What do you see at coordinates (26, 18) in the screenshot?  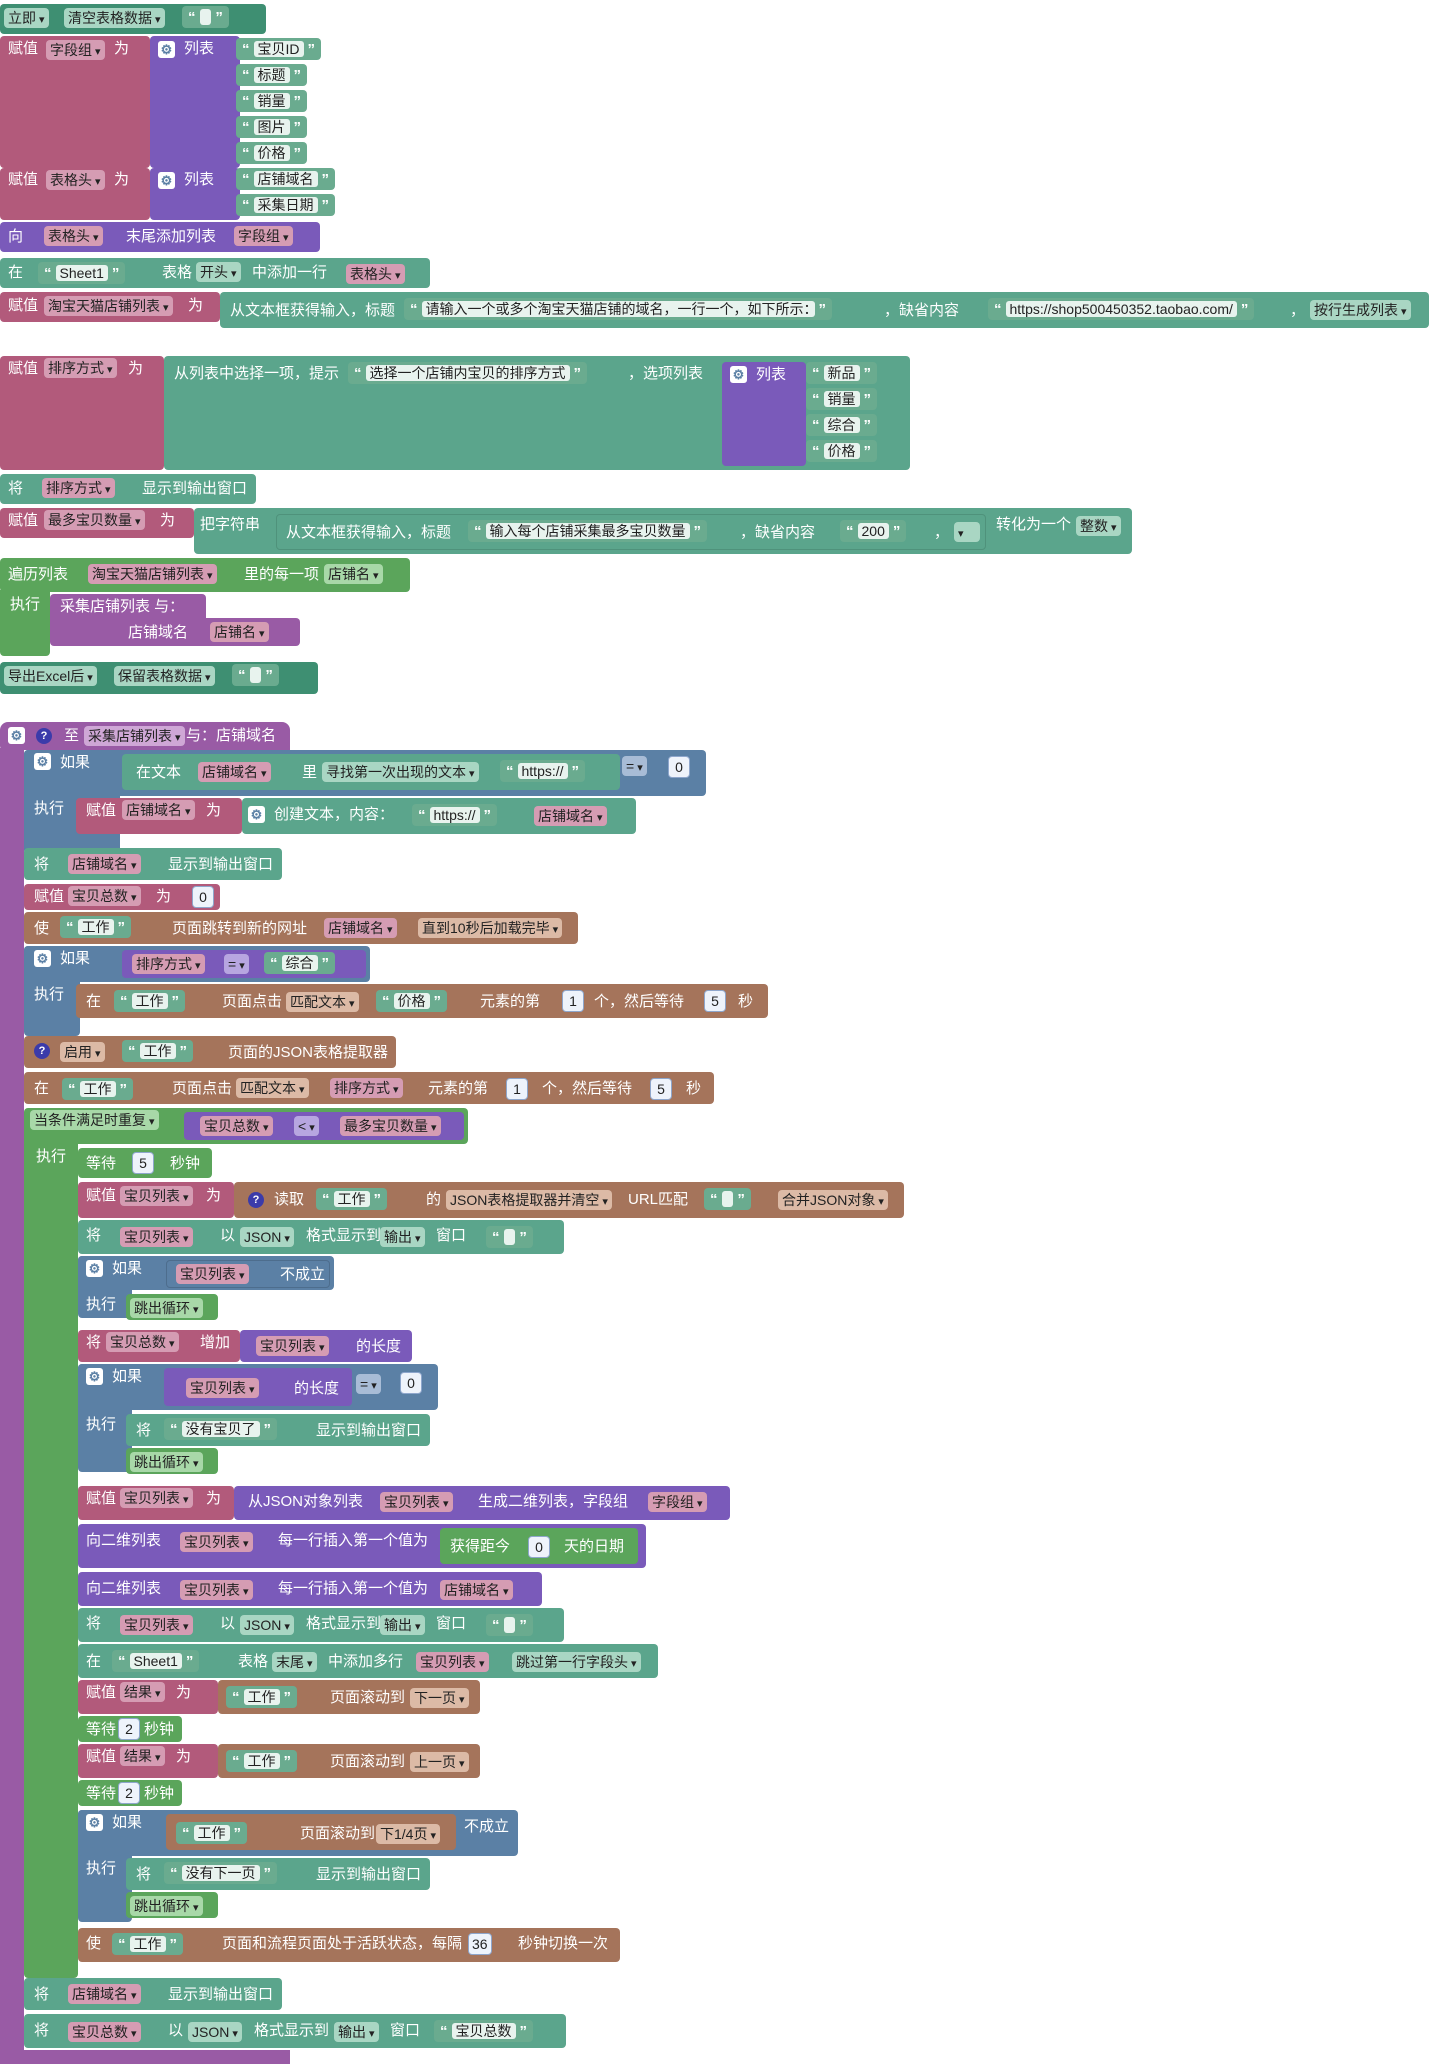 I see `timing-dropdown: 立即` at bounding box center [26, 18].